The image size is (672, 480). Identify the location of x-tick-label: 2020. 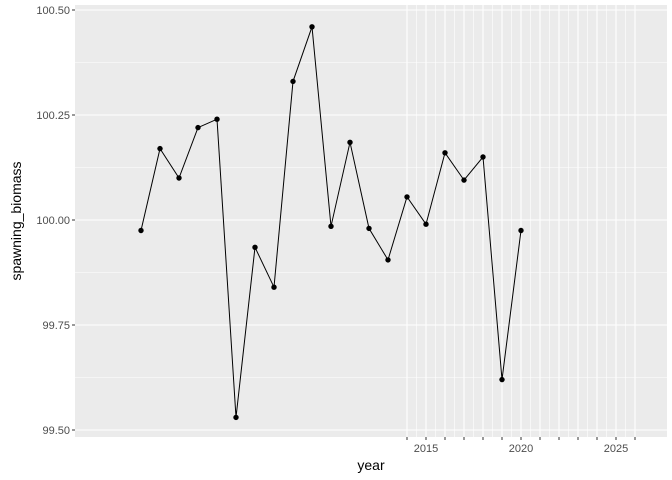
(521, 449).